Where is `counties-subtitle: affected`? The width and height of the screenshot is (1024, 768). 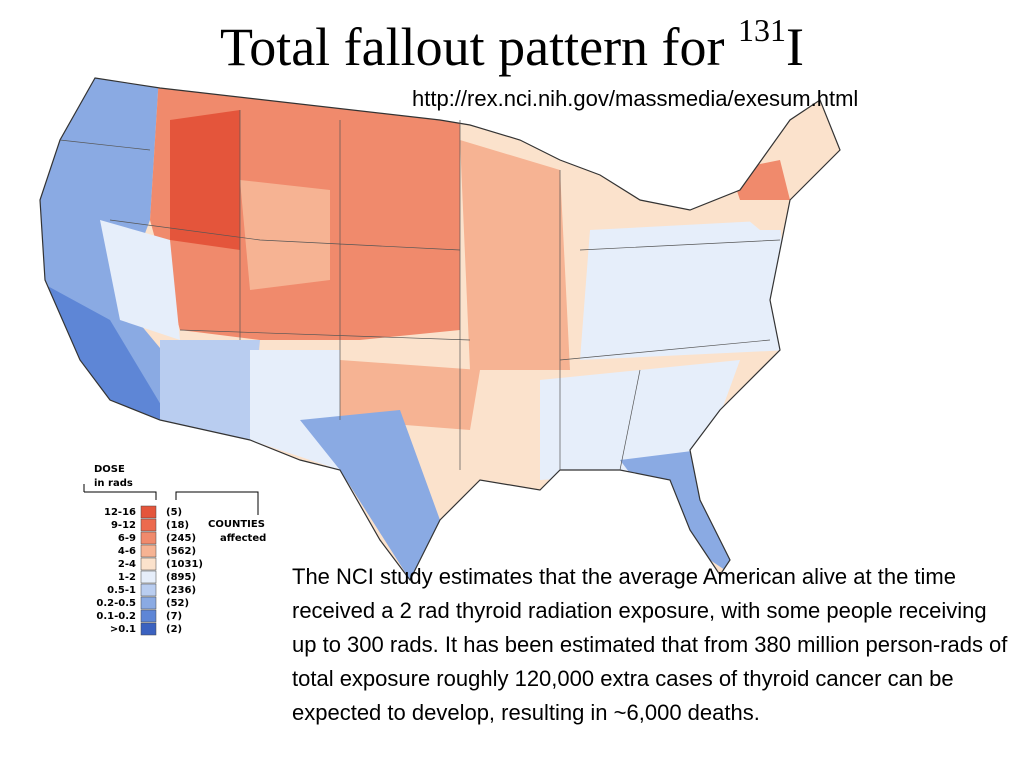
counties-subtitle: affected is located at coordinates (243, 538).